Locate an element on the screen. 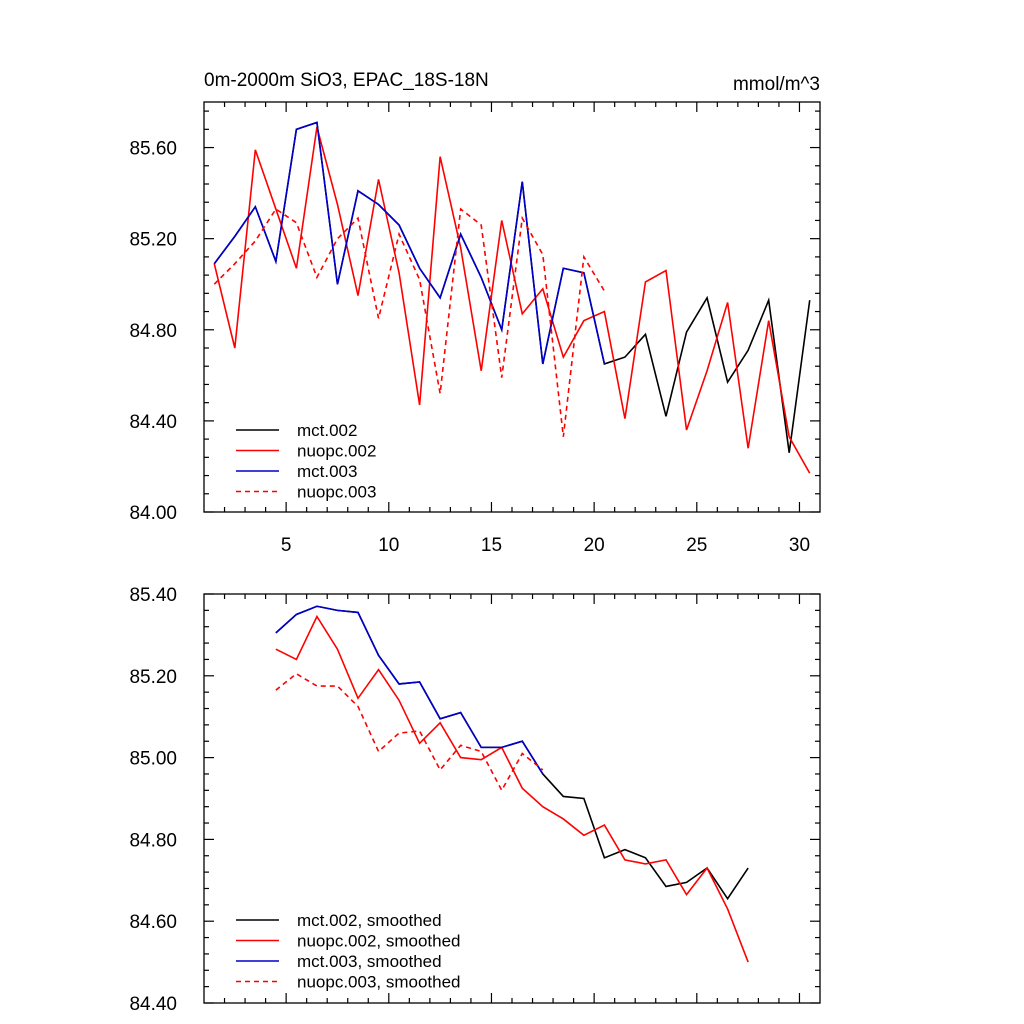  y-tick-label: 85.40 is located at coordinates (153, 595).